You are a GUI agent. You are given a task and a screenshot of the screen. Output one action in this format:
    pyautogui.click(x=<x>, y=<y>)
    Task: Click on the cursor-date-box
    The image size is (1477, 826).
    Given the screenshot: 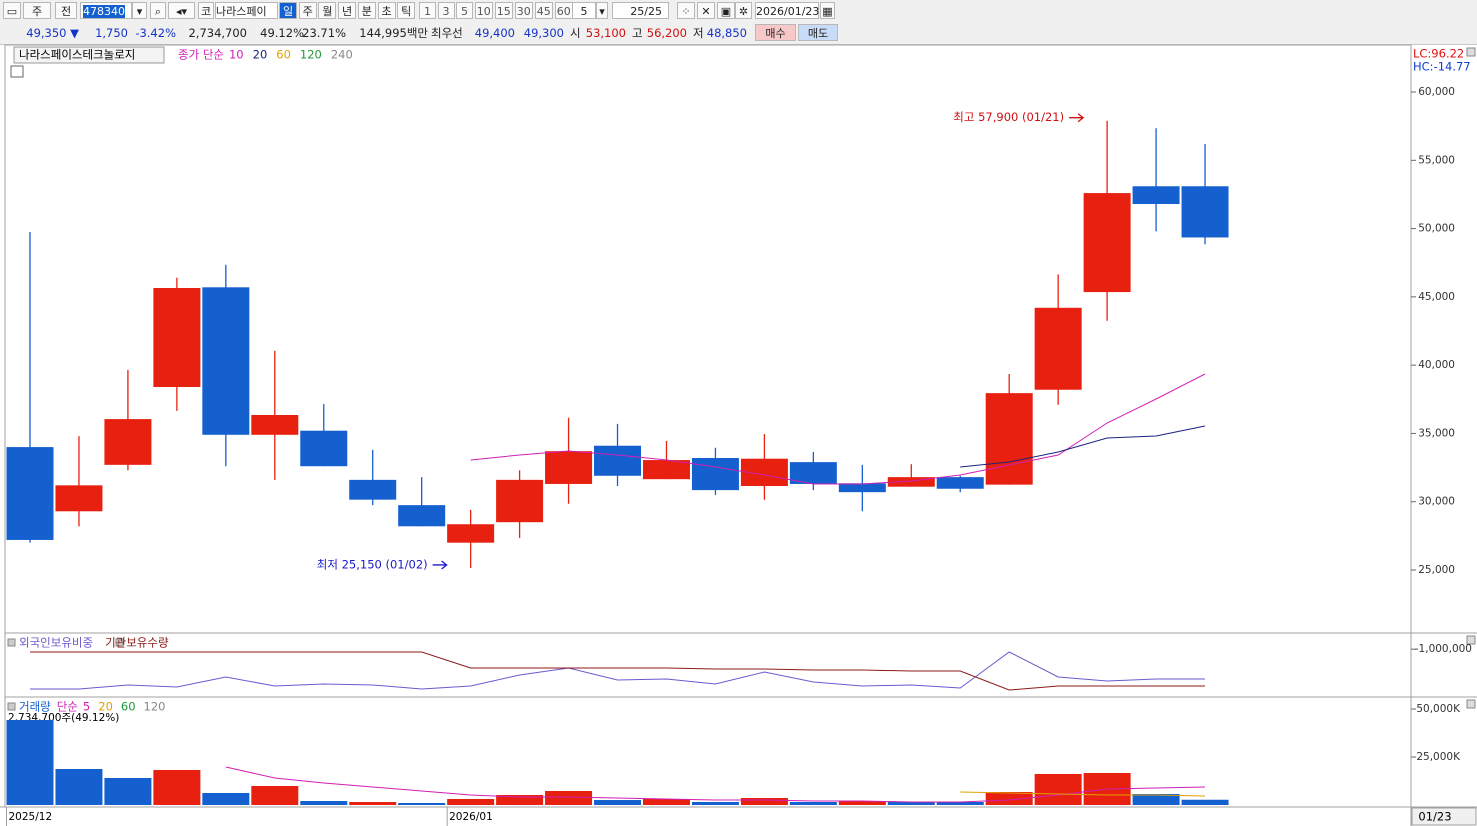 What is the action you would take?
    pyautogui.click(x=1444, y=816)
    